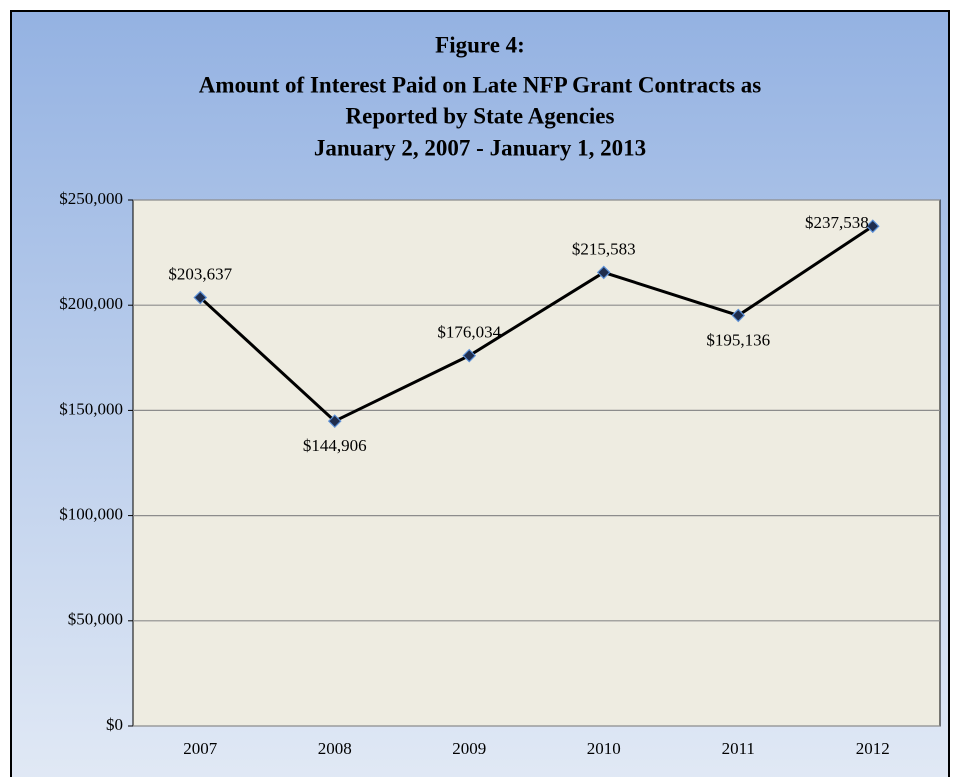  What do you see at coordinates (91, 198) in the screenshot?
I see `y-tick-label: $250,000` at bounding box center [91, 198].